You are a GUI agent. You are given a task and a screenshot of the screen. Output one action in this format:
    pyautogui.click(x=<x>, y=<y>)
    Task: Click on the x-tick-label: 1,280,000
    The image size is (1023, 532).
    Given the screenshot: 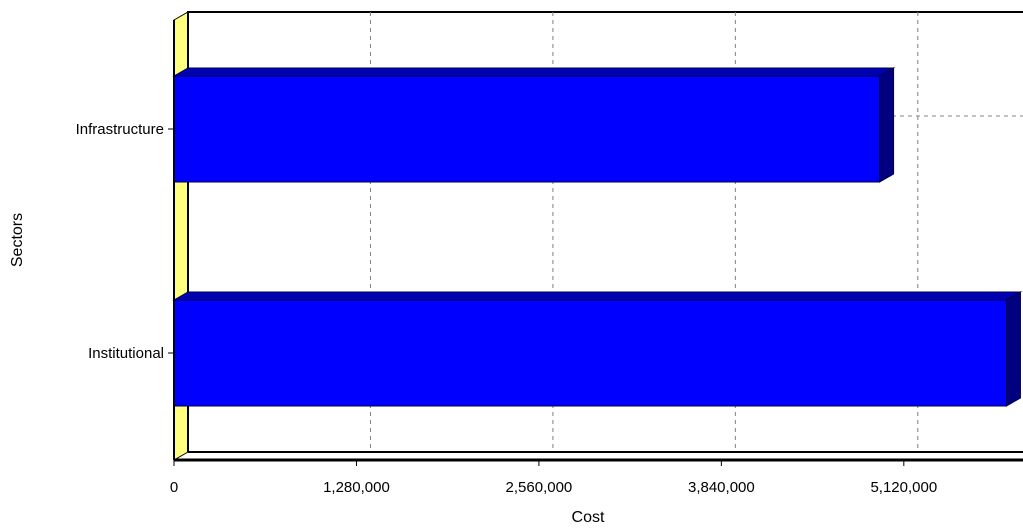 What is the action you would take?
    pyautogui.click(x=356, y=487)
    